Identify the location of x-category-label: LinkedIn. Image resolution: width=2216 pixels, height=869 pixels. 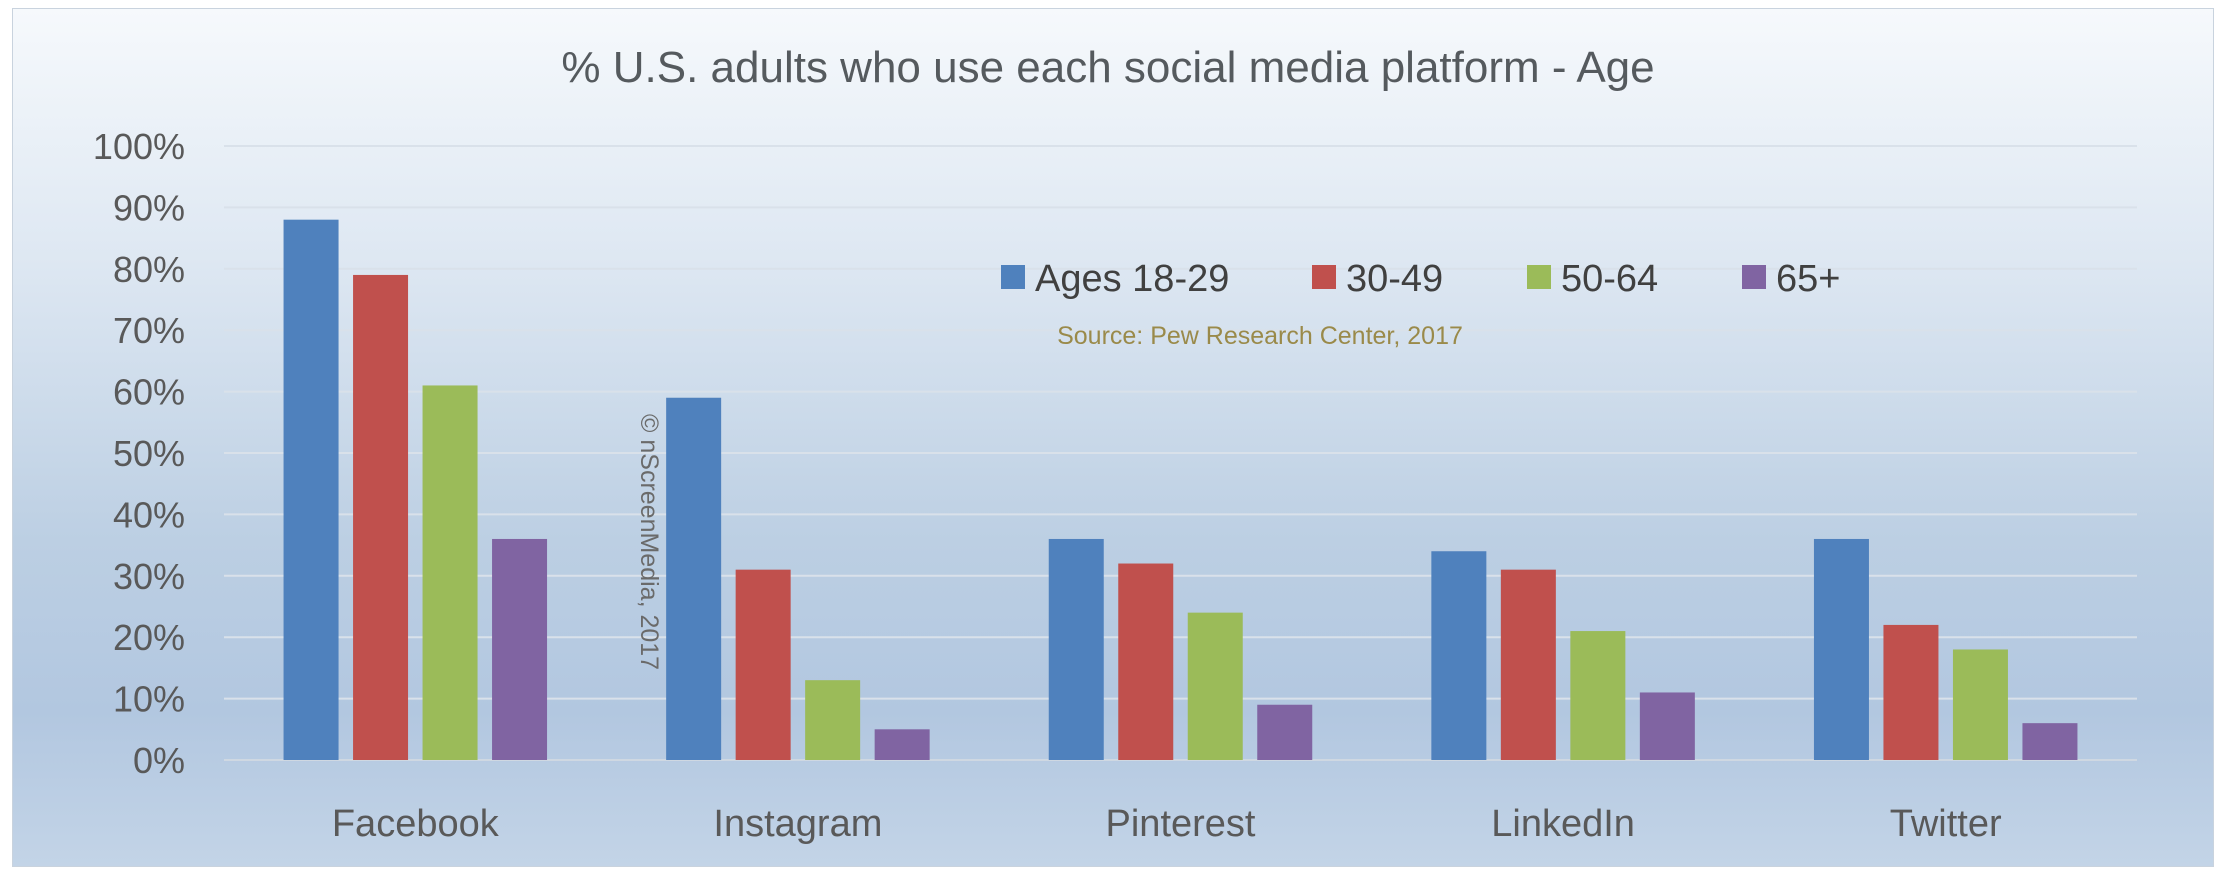
(1563, 824).